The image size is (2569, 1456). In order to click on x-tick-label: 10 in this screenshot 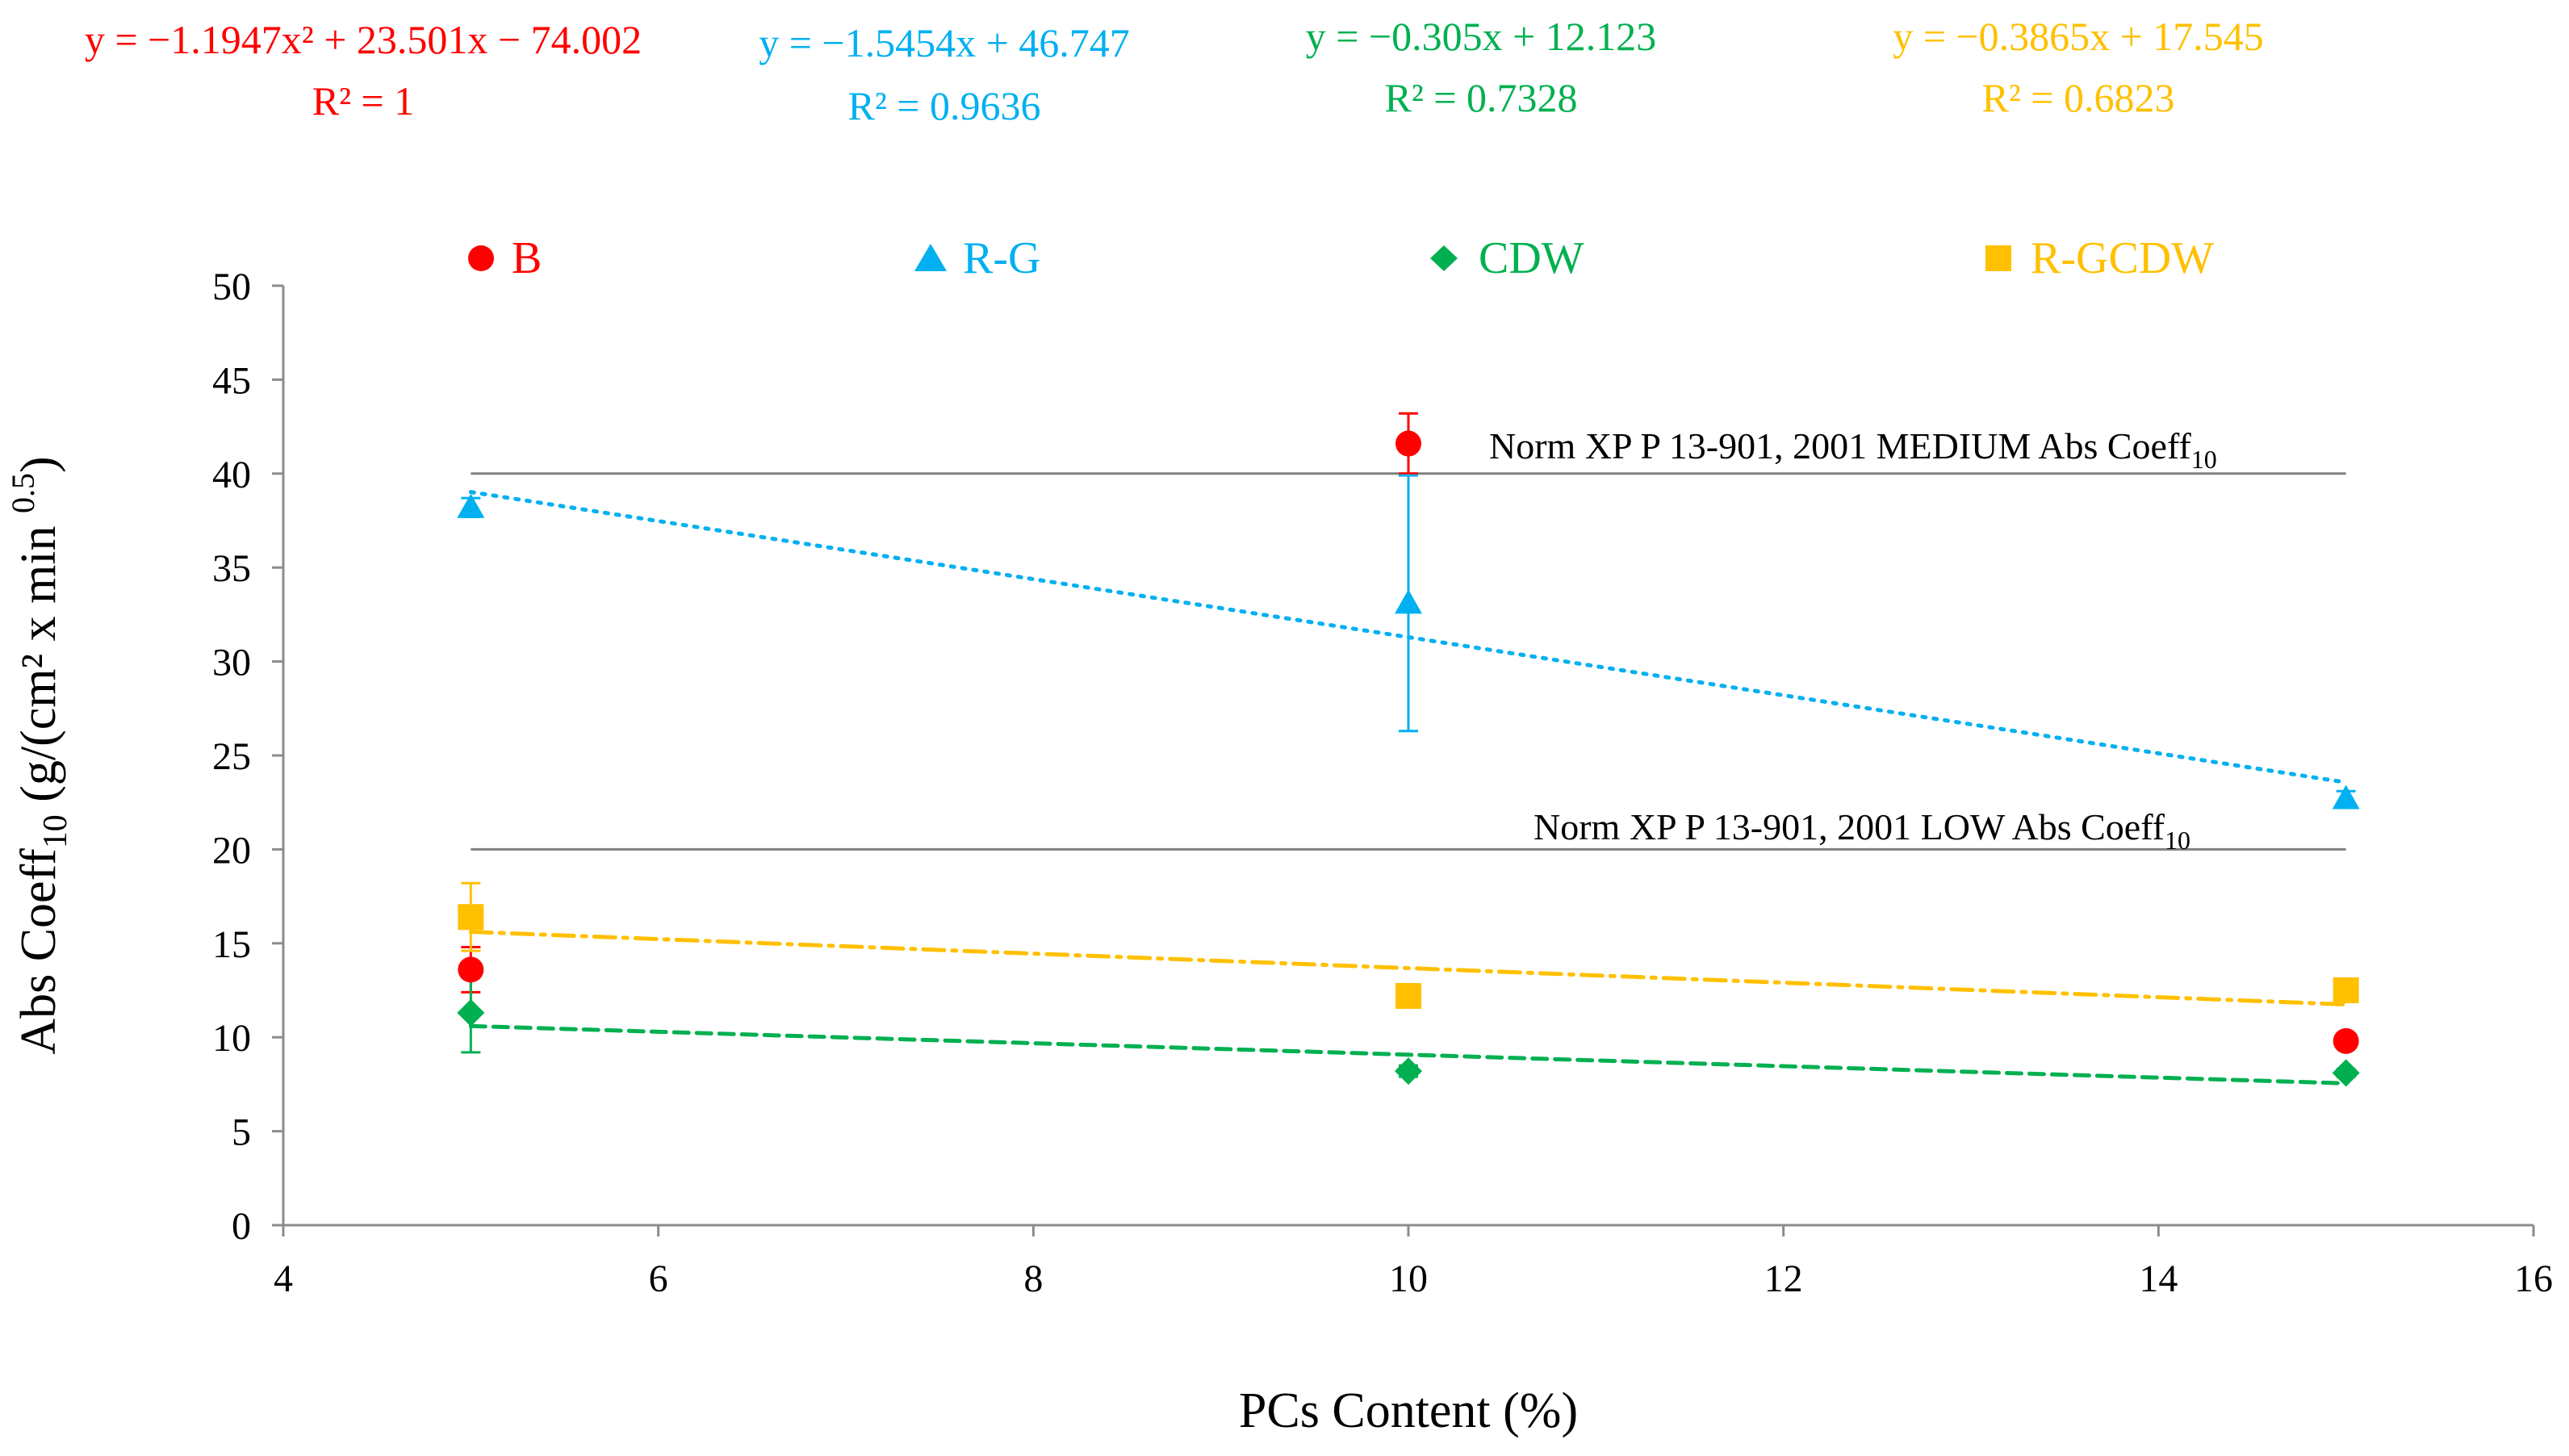, I will do `click(1408, 1278)`.